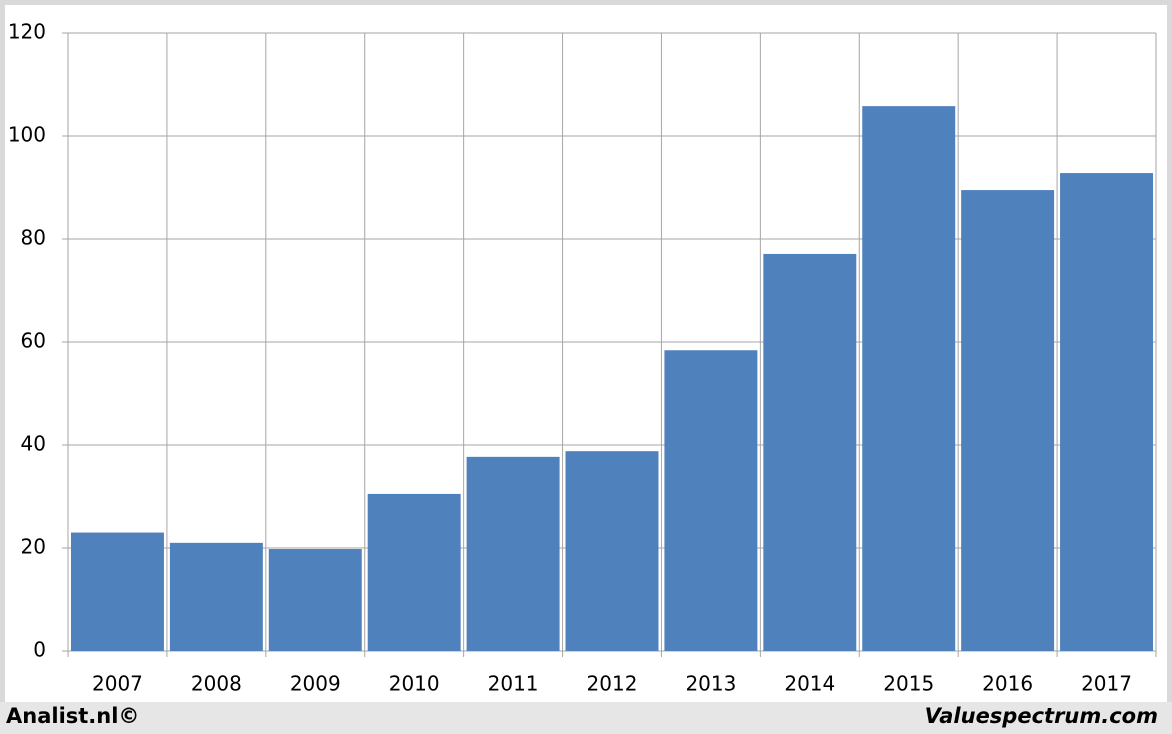 The height and width of the screenshot is (734, 1172). I want to click on x-tick-label: 2007, so click(117, 684).